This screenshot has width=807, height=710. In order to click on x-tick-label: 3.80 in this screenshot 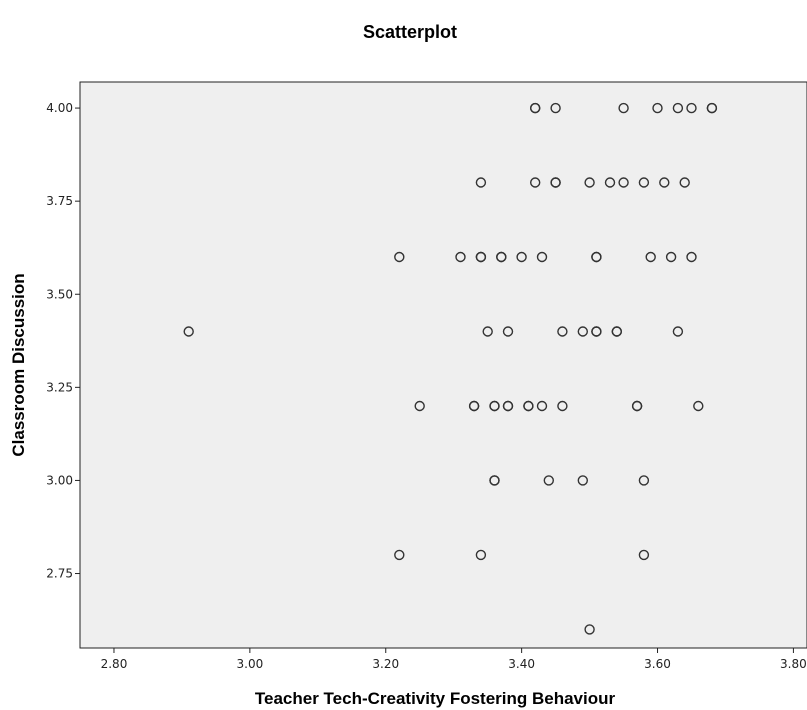, I will do `click(793, 664)`.